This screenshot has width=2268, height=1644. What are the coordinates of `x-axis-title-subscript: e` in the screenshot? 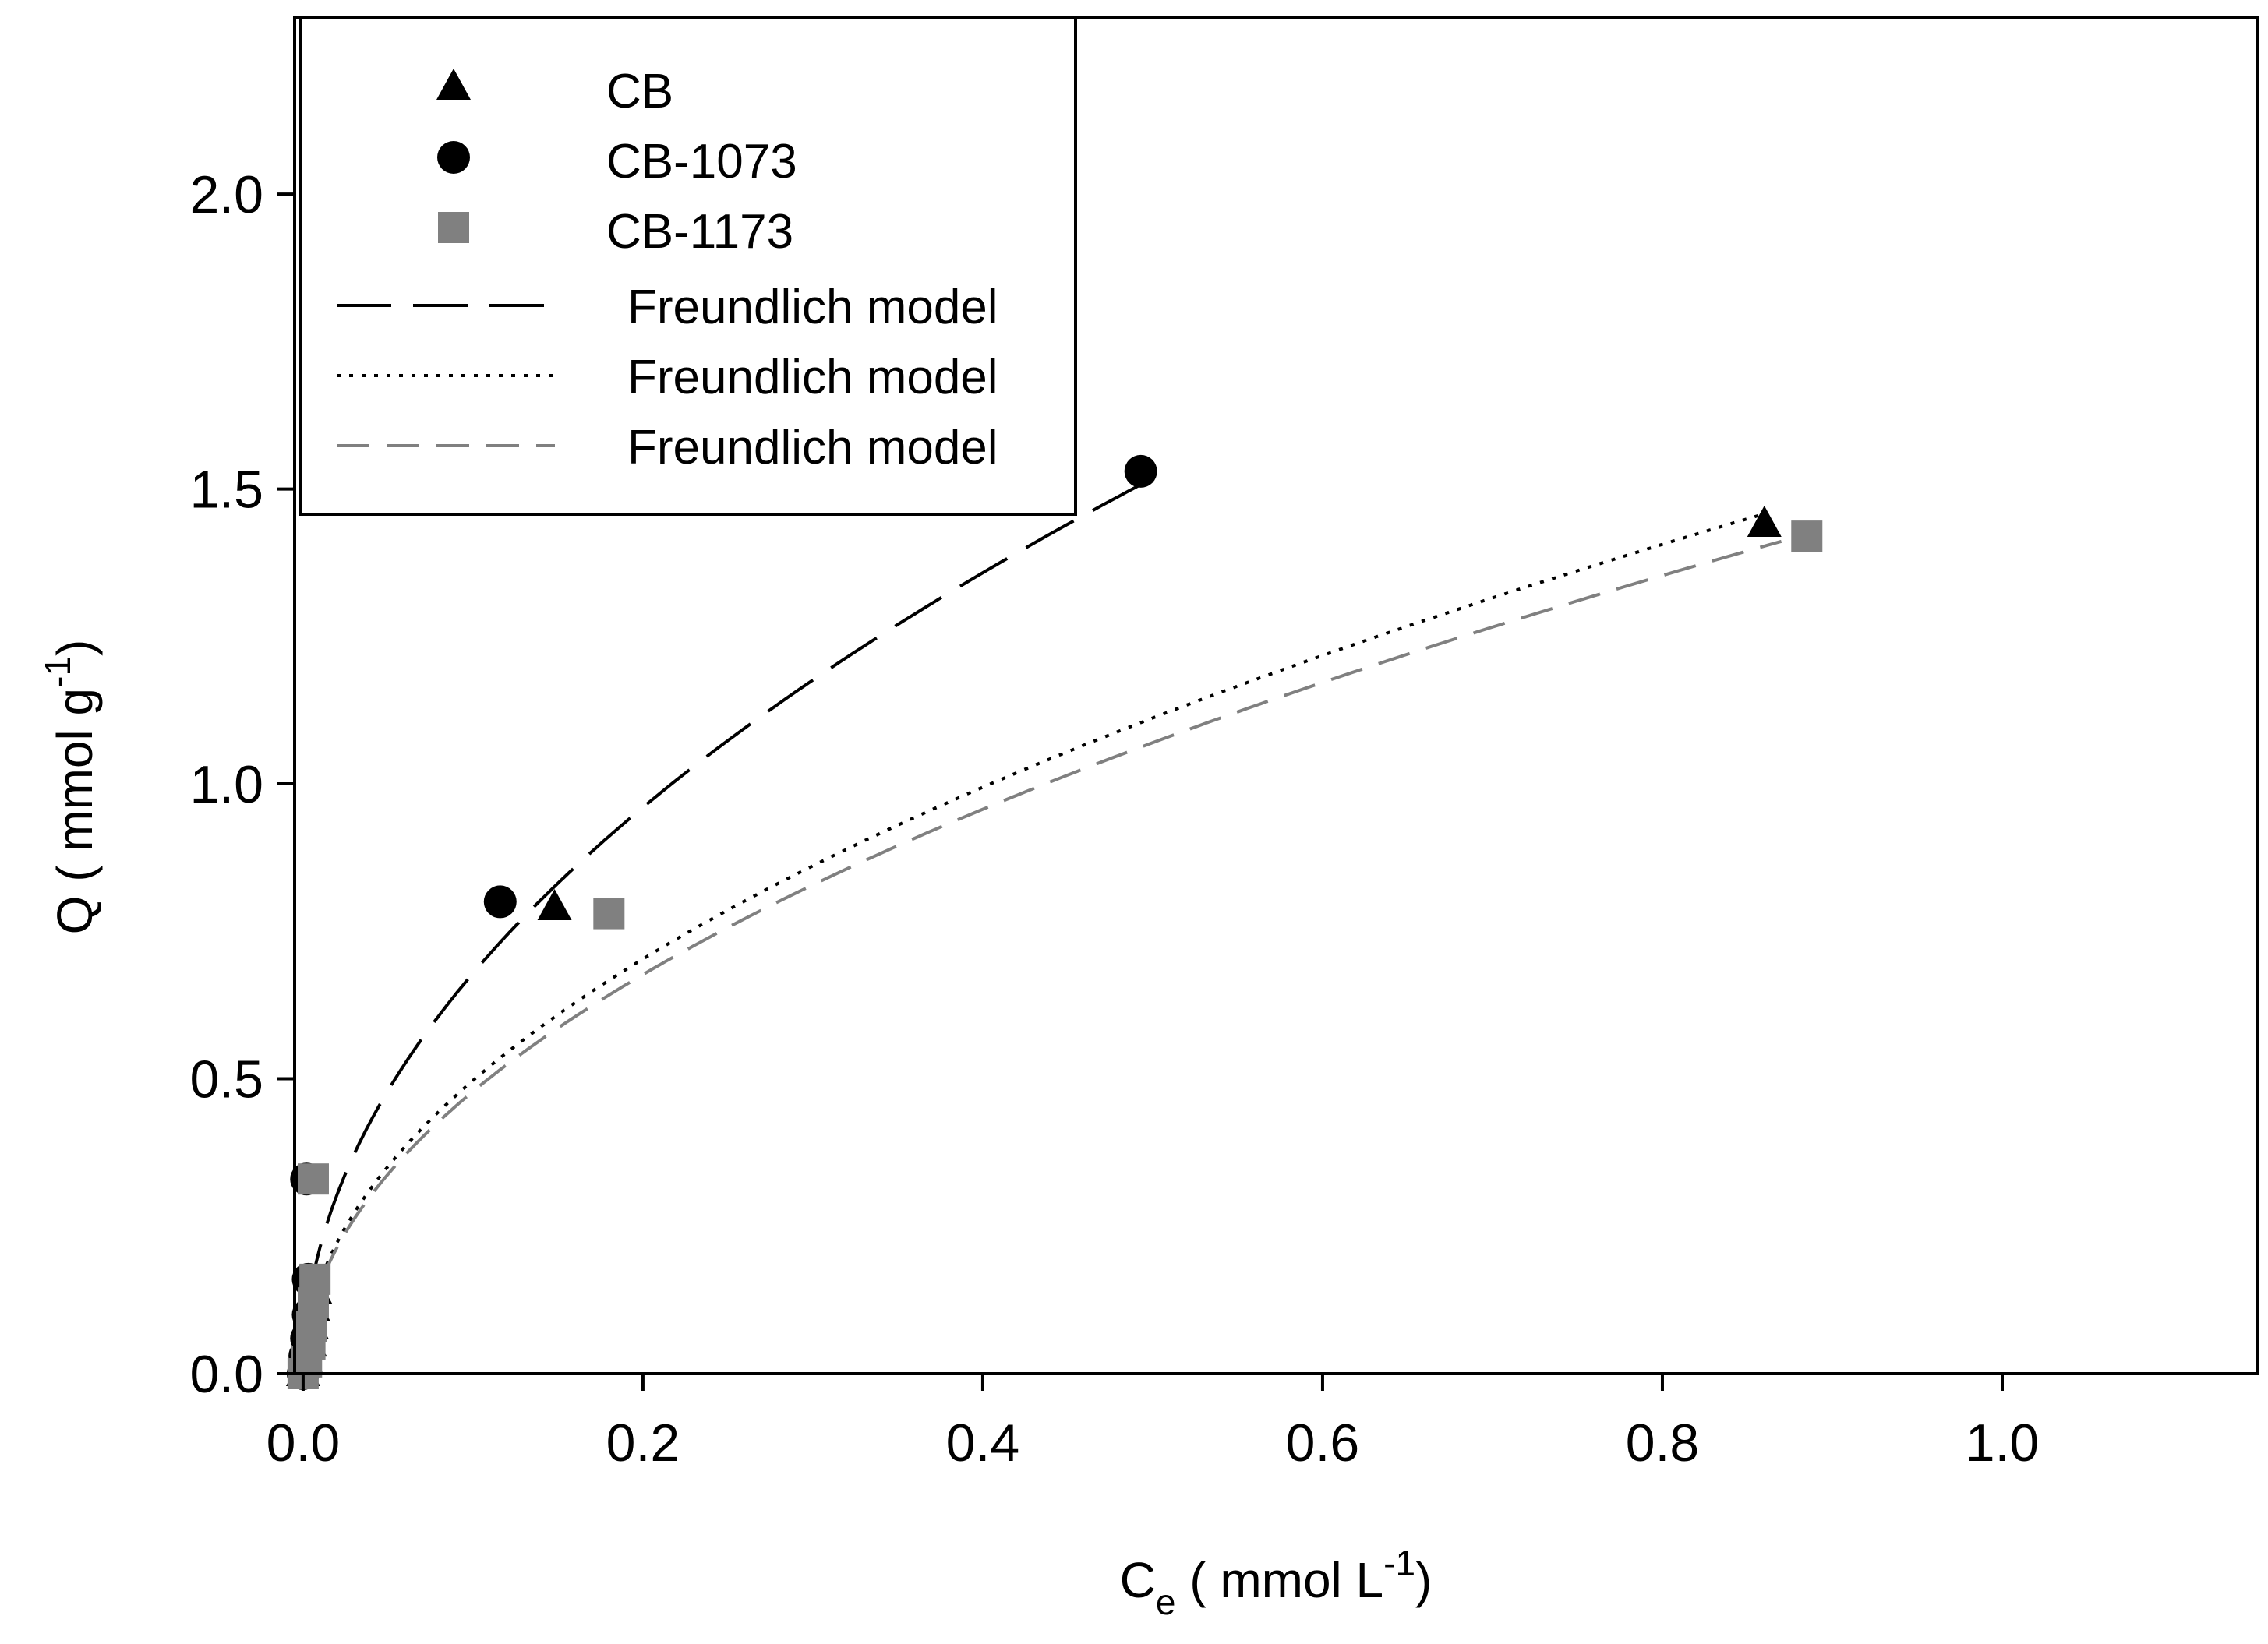 It's located at (1166, 1602).